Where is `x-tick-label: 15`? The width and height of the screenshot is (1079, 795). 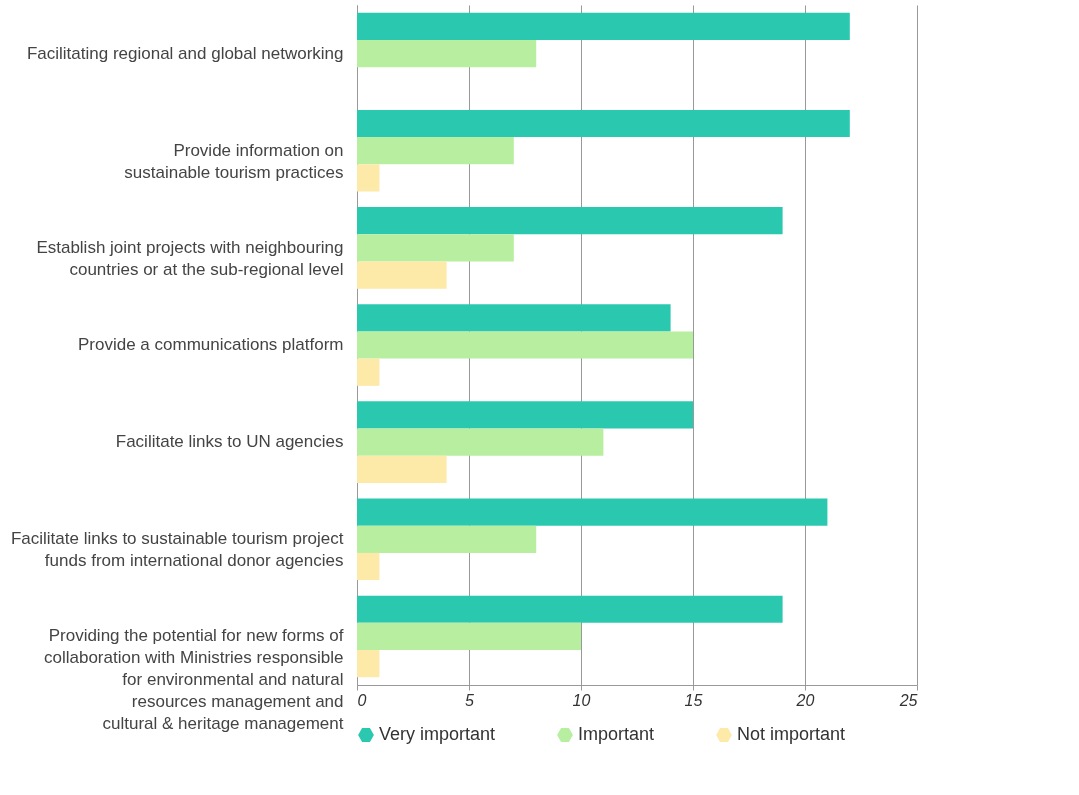 x-tick-label: 15 is located at coordinates (693, 700).